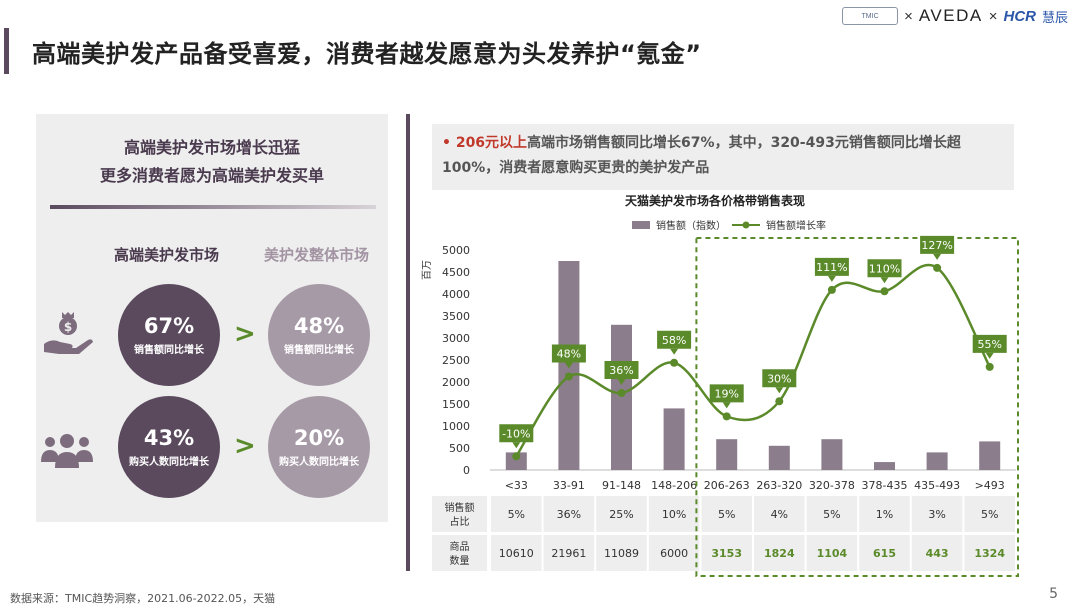 The width and height of the screenshot is (1080, 608). Describe the element at coordinates (460, 507) in the screenshot. I see `table-row-header: 销售额` at that location.